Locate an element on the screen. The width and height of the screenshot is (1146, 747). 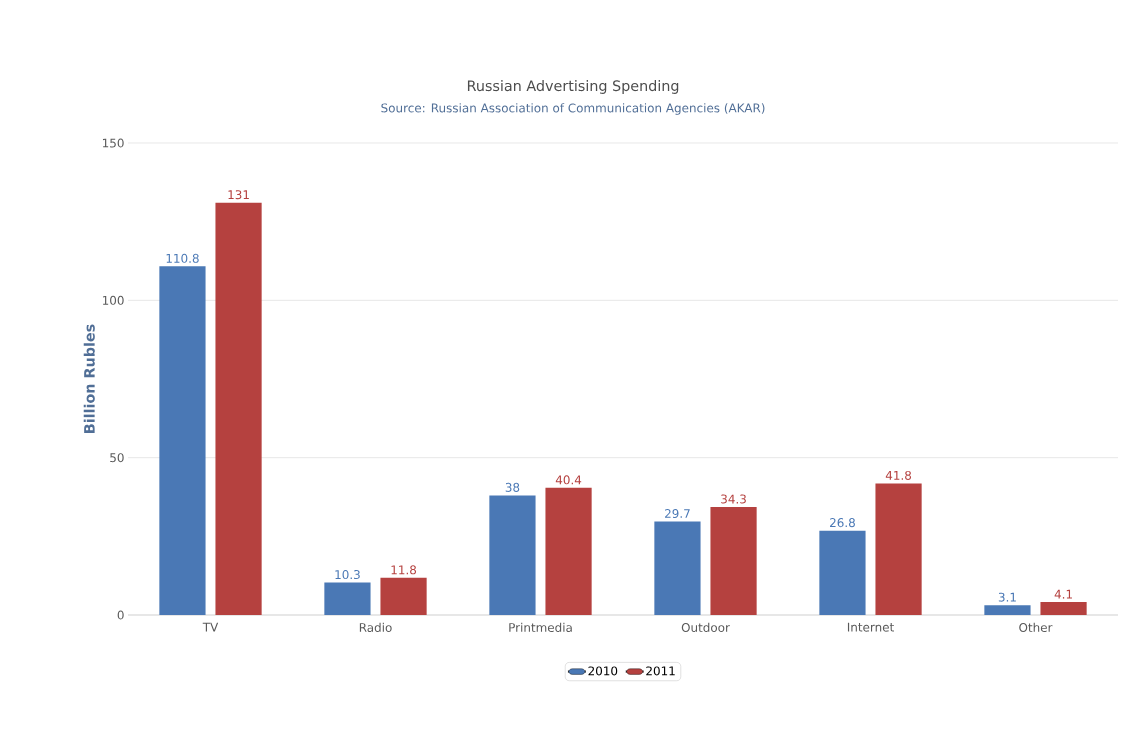
x-tick-label: Other is located at coordinates (1036, 627).